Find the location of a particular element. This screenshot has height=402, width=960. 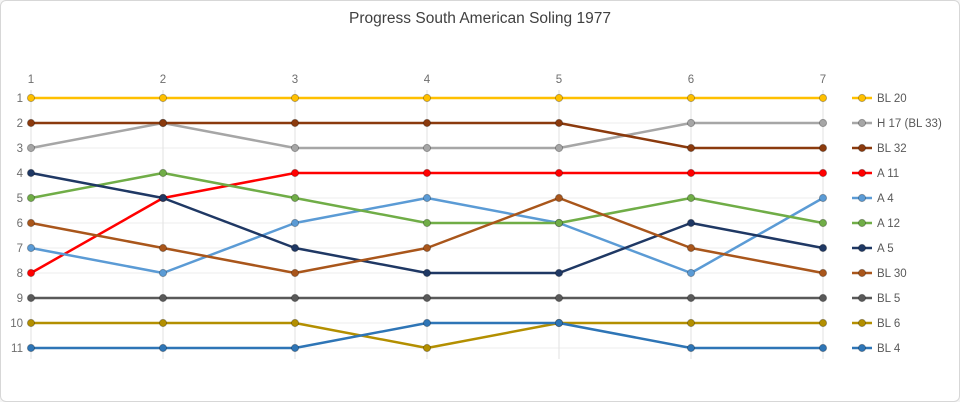

y-axis-tick-label: 3 is located at coordinates (20, 149).